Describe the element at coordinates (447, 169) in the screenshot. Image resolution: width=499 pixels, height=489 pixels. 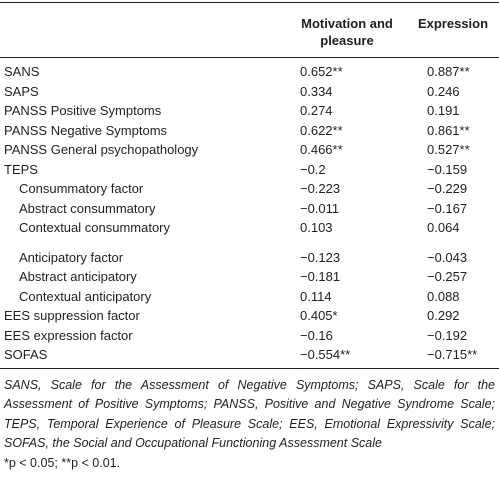
I see `value-cell: −0.159` at that location.